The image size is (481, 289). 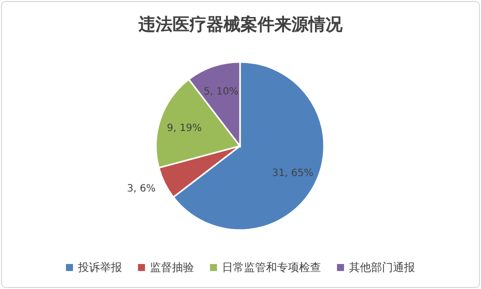 What do you see at coordinates (293, 174) in the screenshot?
I see `data-label: 31, 65%` at bounding box center [293, 174].